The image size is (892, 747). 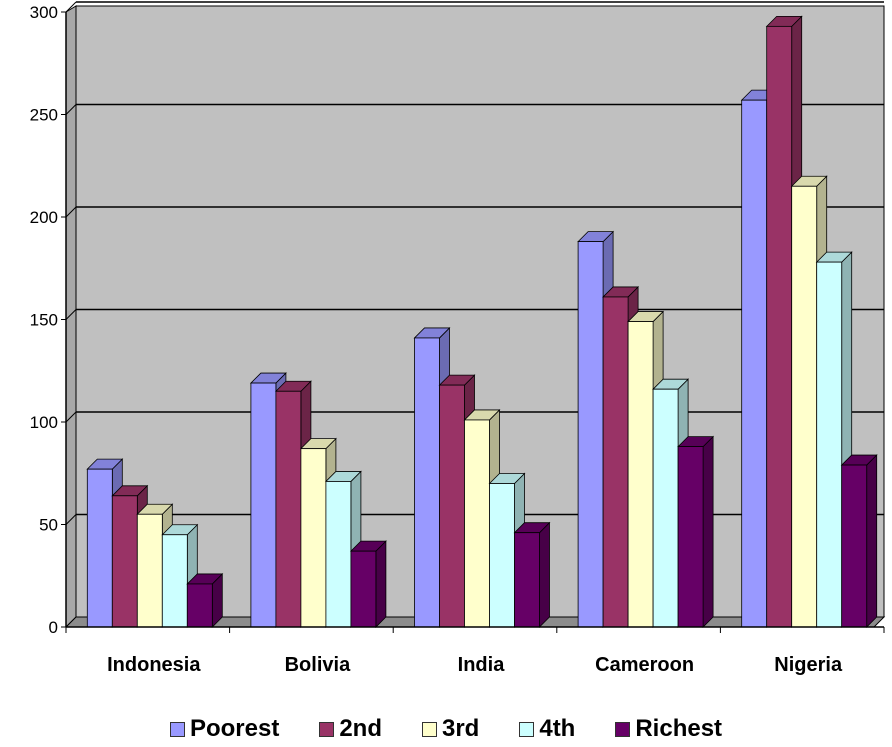 I want to click on x-category-labels: Indonesia Bolivia India Cameroon Nigeria, so click(x=475, y=665).